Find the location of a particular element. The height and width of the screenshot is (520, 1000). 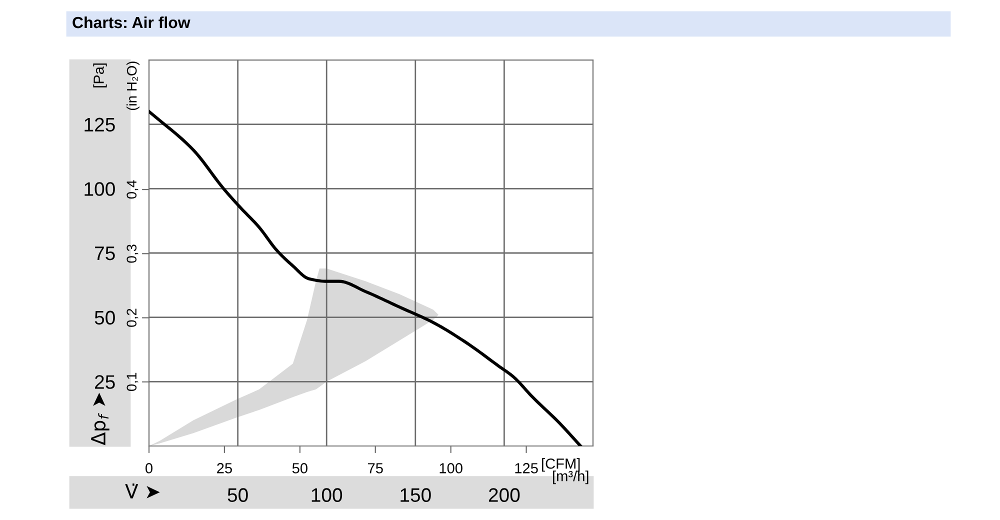

x2-tick-label: 125 is located at coordinates (526, 468).